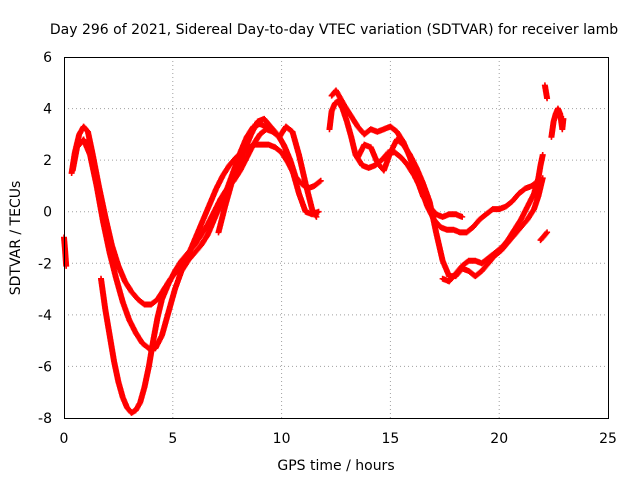  I want to click on x-axis-label: GPS time / hours, so click(335, 466).